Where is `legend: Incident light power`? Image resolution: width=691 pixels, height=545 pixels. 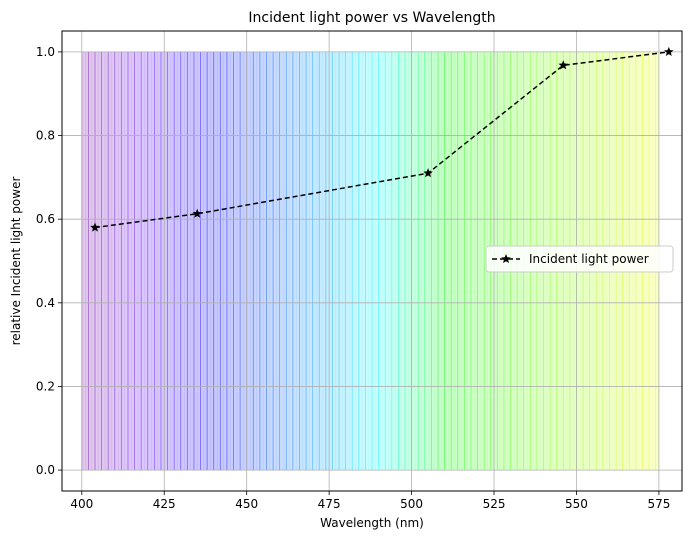 legend: Incident light power is located at coordinates (579, 259).